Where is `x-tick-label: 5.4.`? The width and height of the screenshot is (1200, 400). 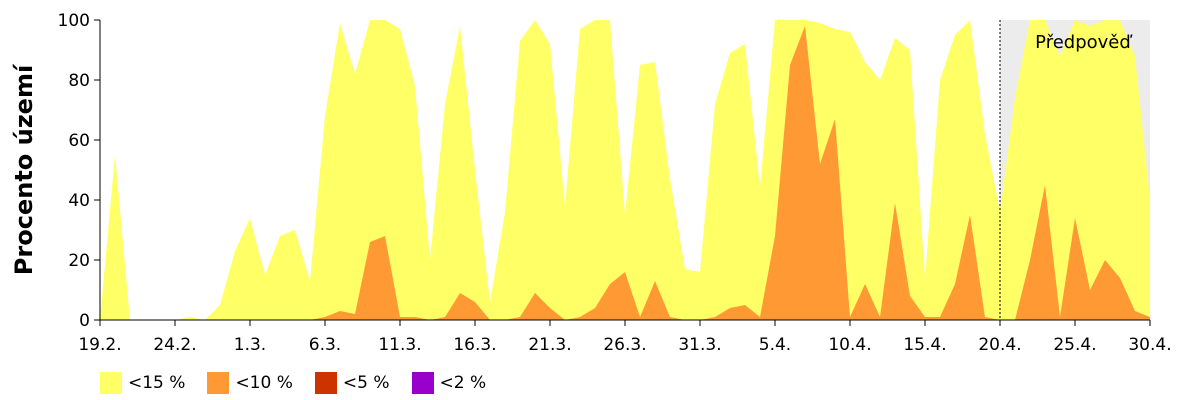
x-tick-label: 5.4. is located at coordinates (775, 345).